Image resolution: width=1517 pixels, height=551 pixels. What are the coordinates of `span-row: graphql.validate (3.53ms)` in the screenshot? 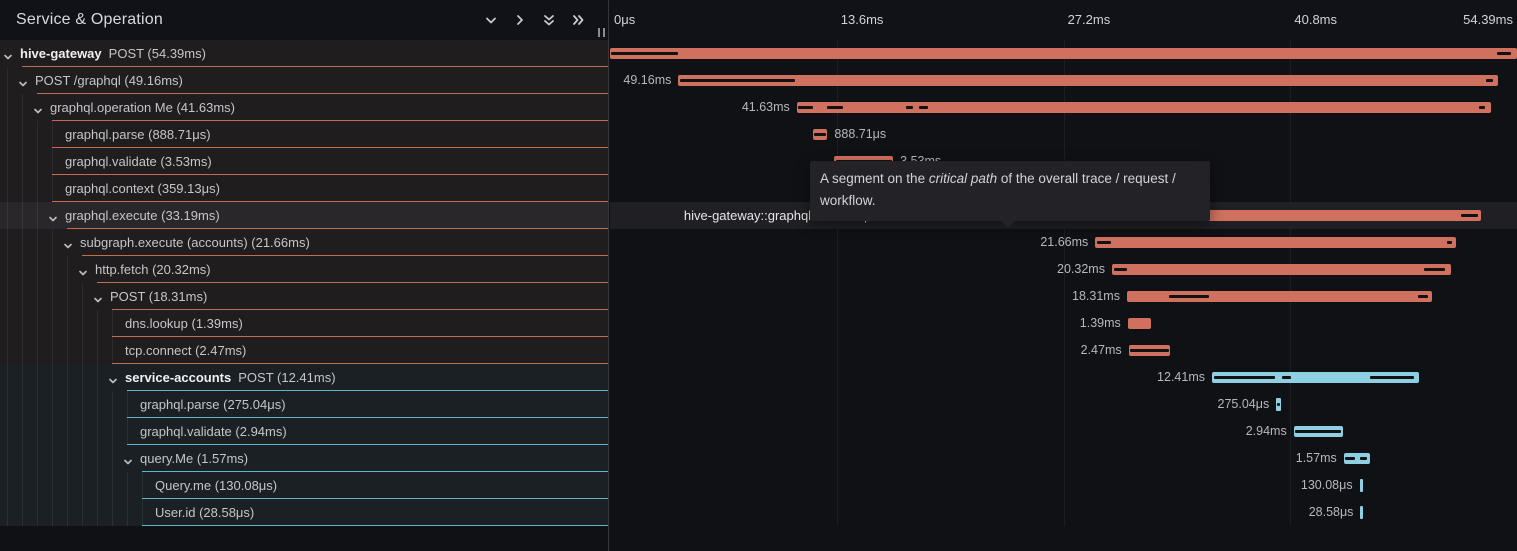 It's located at (304, 161).